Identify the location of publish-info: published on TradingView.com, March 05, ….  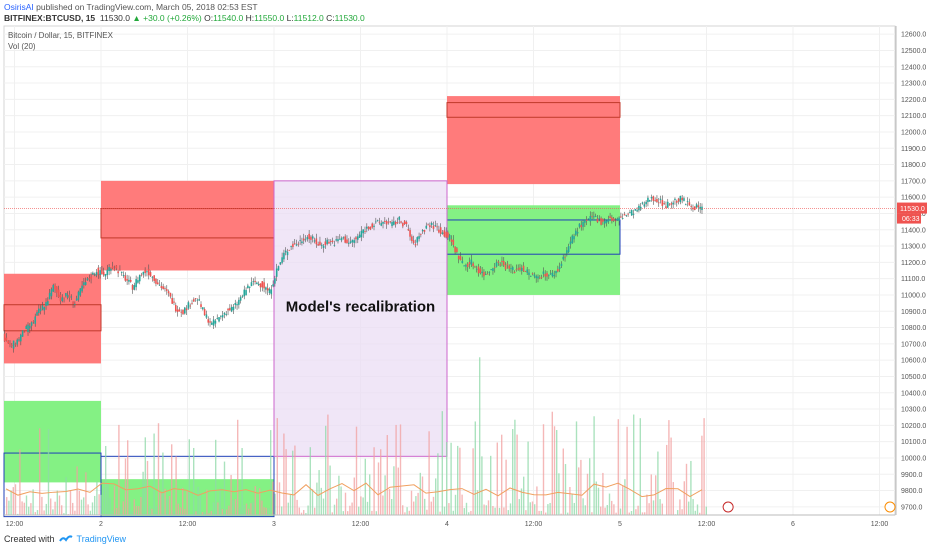
(145, 7).